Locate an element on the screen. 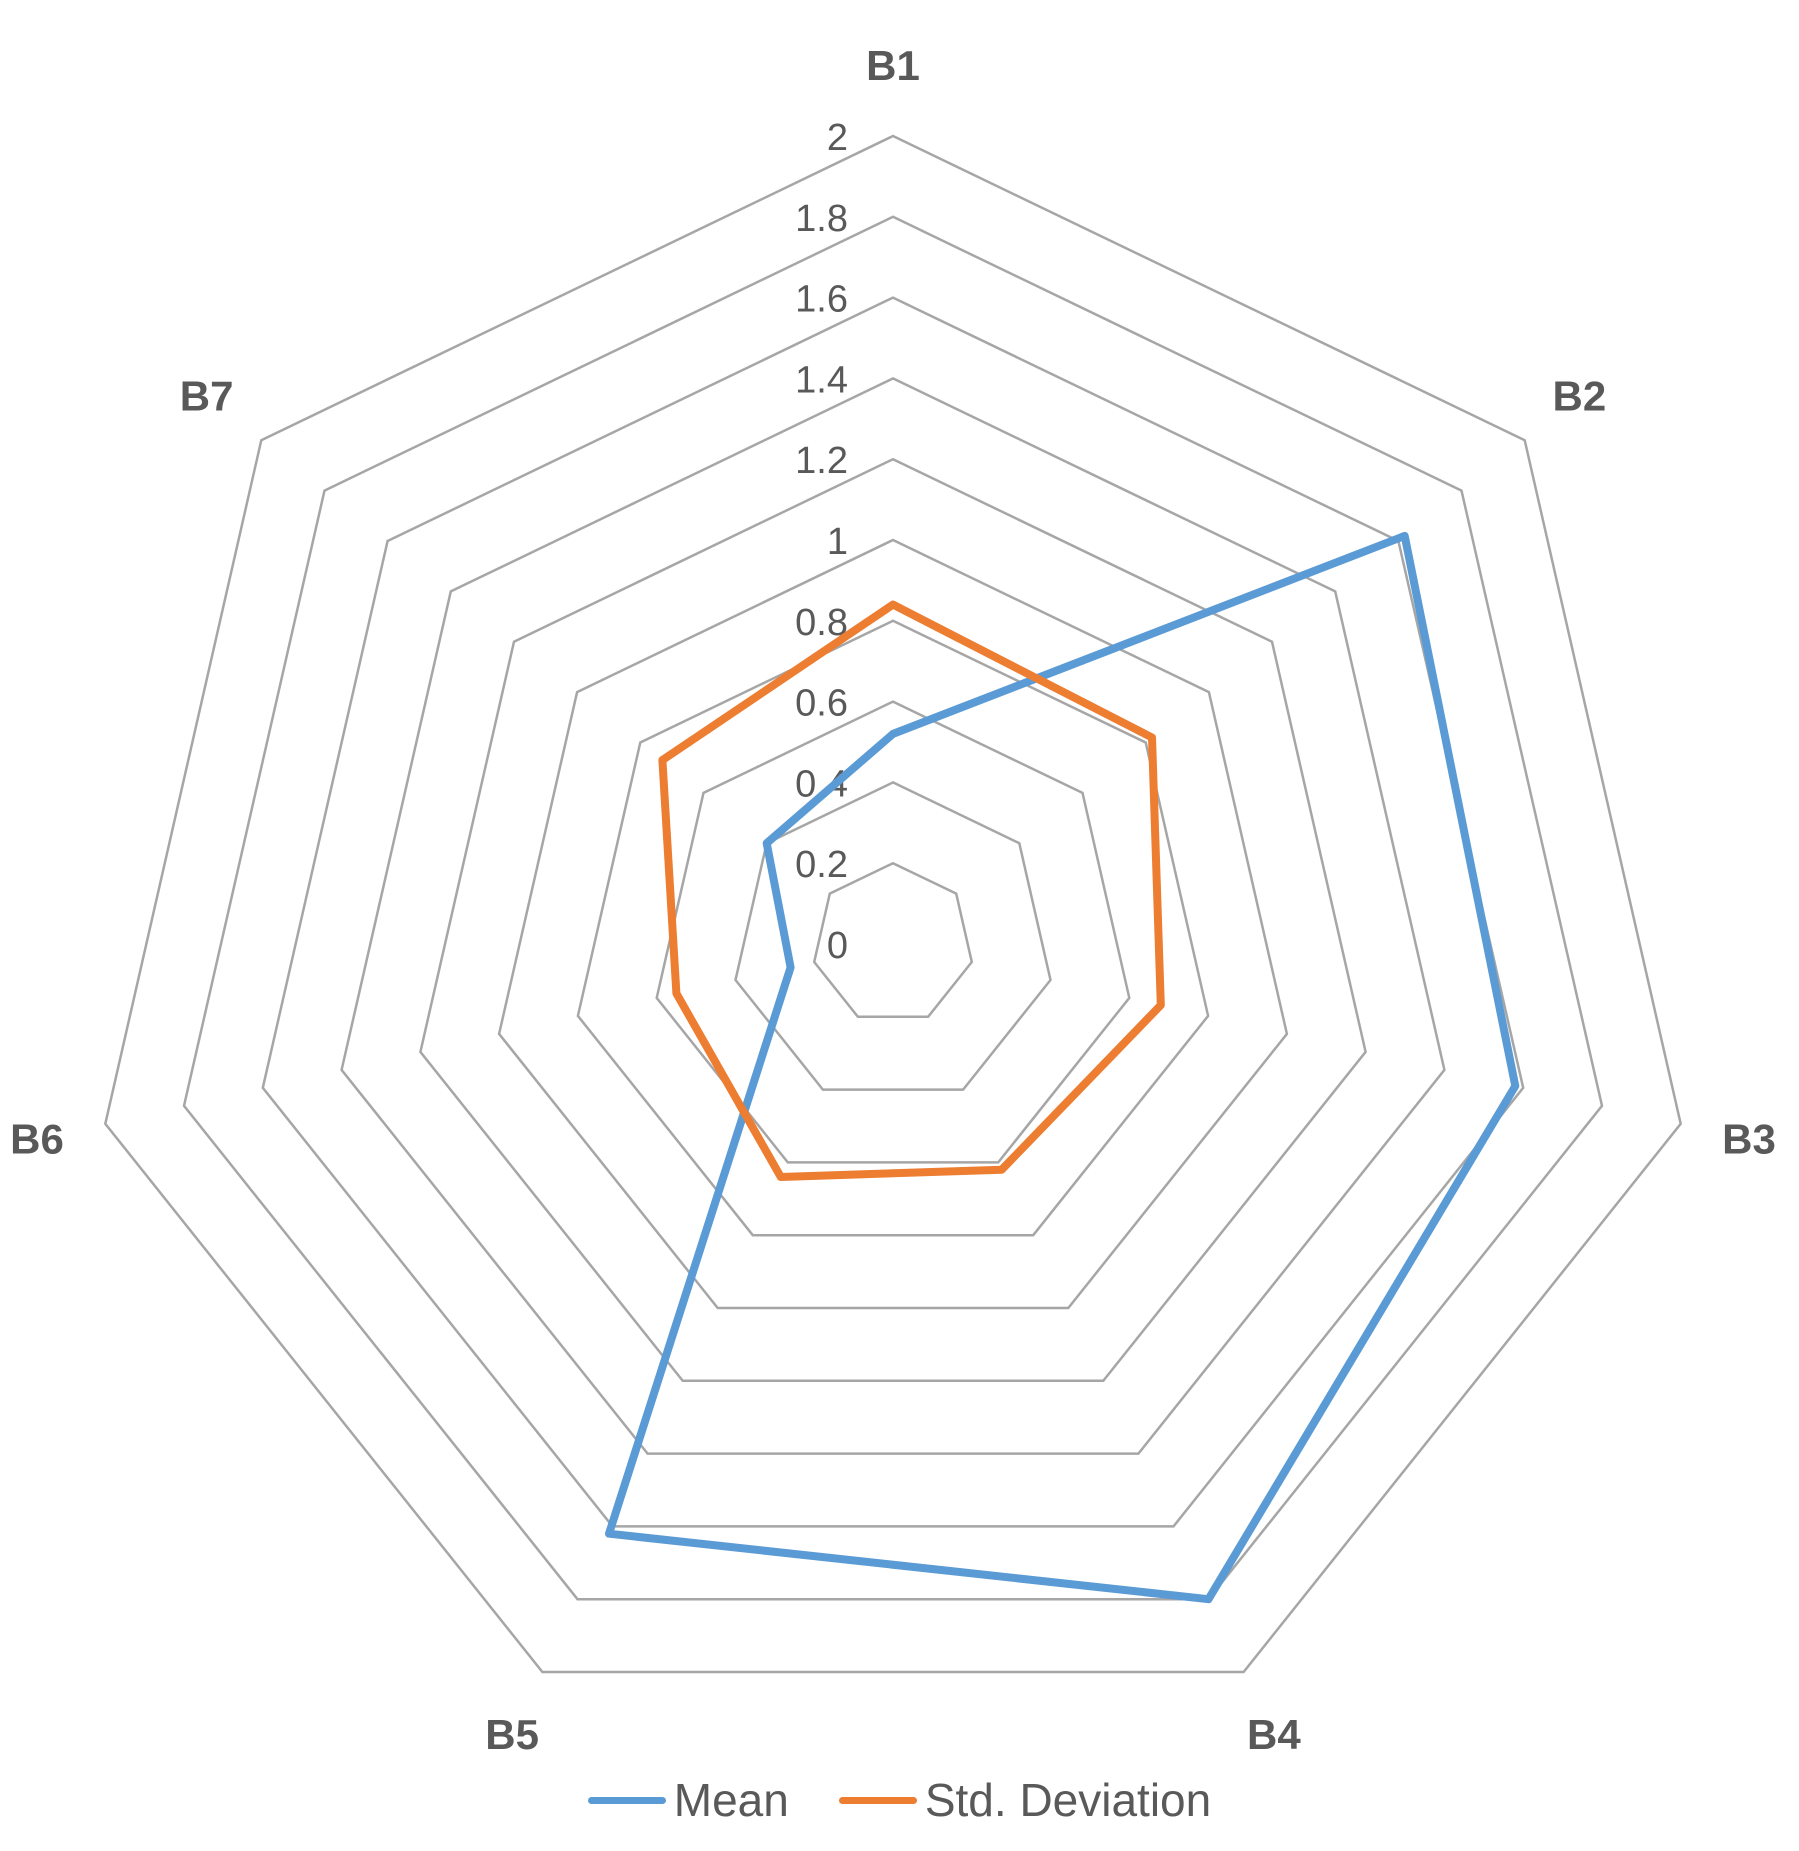  legend: Mean Std. Deviation is located at coordinates (899, 1800).